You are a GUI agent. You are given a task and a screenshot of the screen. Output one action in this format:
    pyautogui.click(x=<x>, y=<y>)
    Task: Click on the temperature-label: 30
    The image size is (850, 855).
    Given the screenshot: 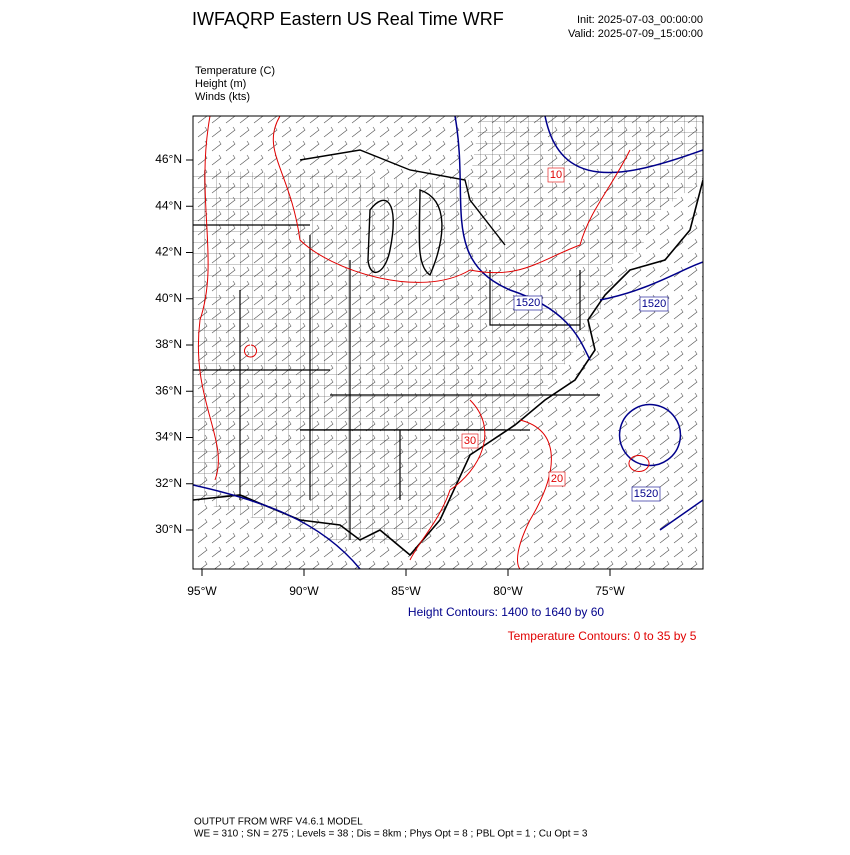 What is the action you would take?
    pyautogui.click(x=470, y=441)
    